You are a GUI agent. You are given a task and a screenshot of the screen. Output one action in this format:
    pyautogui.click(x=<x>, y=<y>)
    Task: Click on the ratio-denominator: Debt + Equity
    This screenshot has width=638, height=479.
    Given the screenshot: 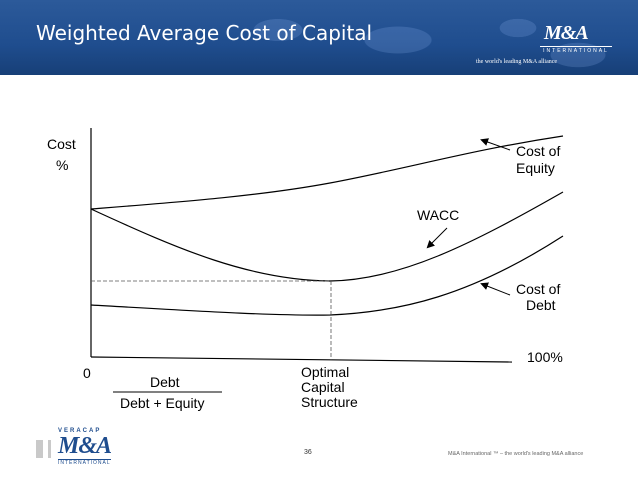 What is the action you would take?
    pyautogui.click(x=162, y=403)
    